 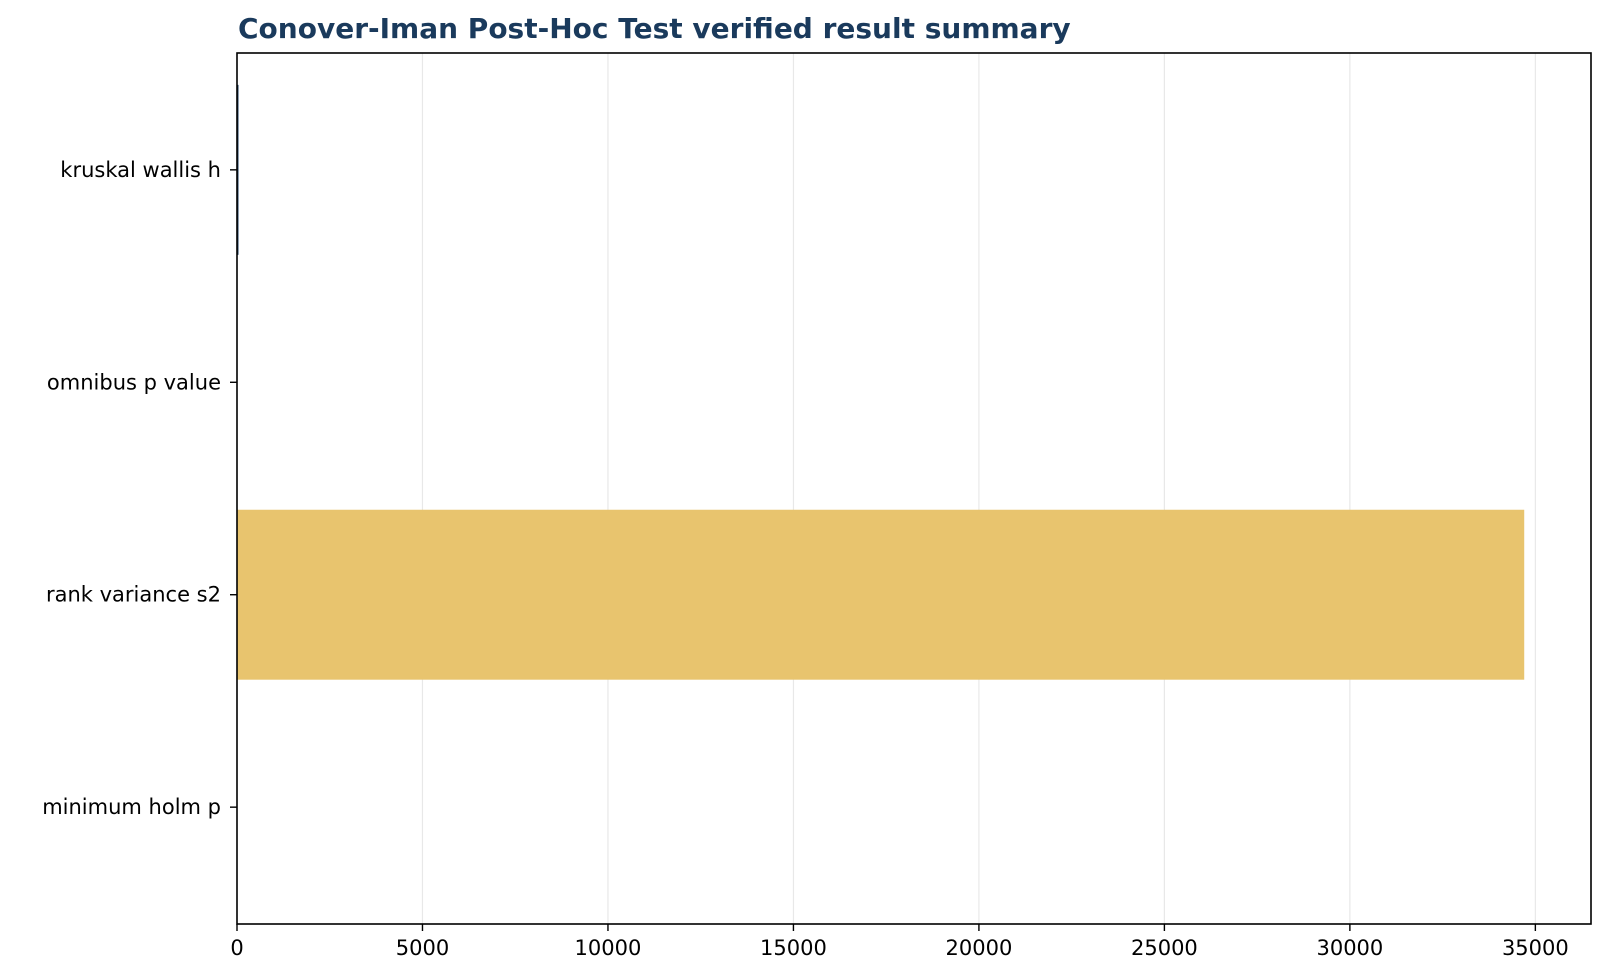 What do you see at coordinates (899, 942) in the screenshot?
I see `x-axis-ticks: 0 5000 10000 15000 20000 25000 30000 35000` at bounding box center [899, 942].